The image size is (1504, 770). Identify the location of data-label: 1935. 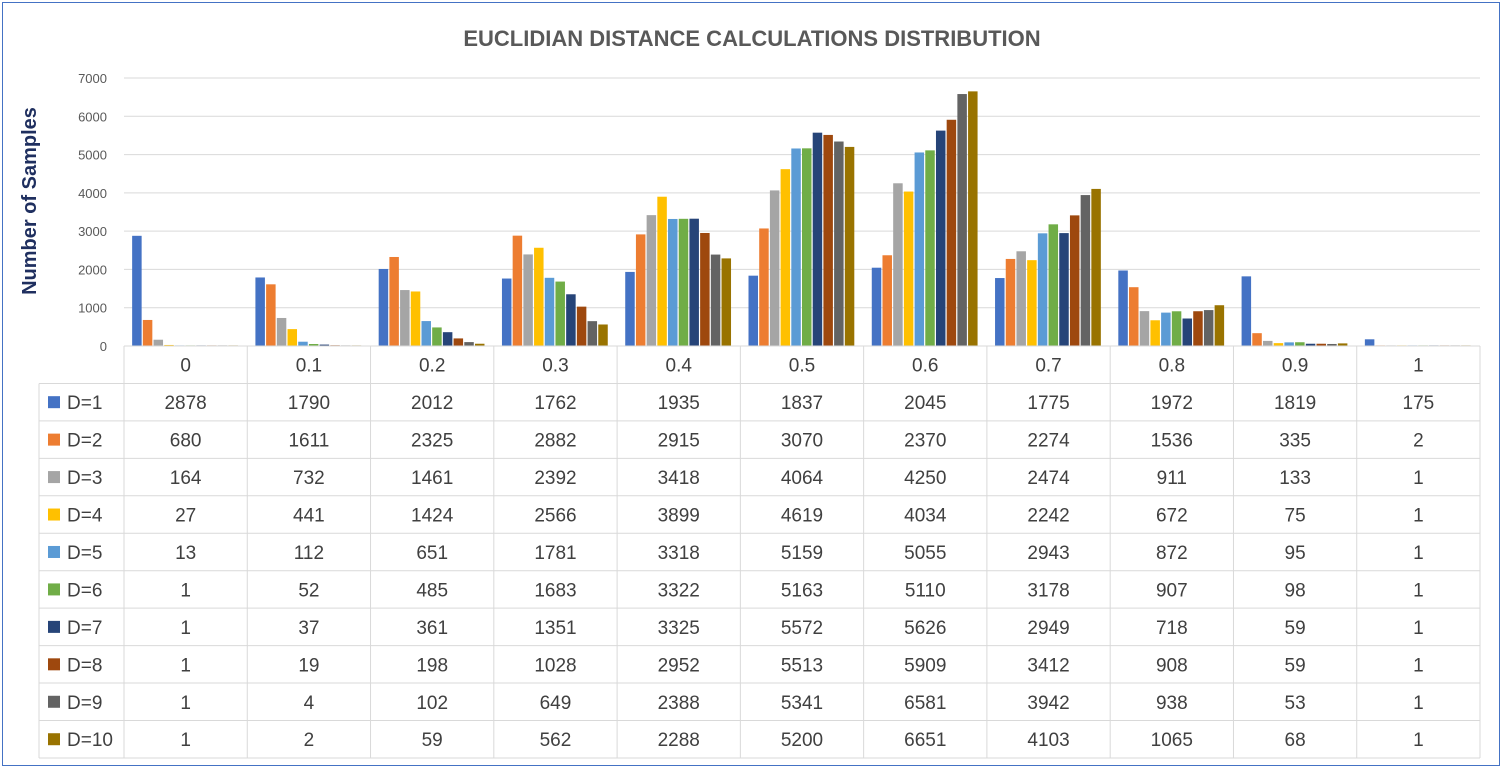
(679, 403).